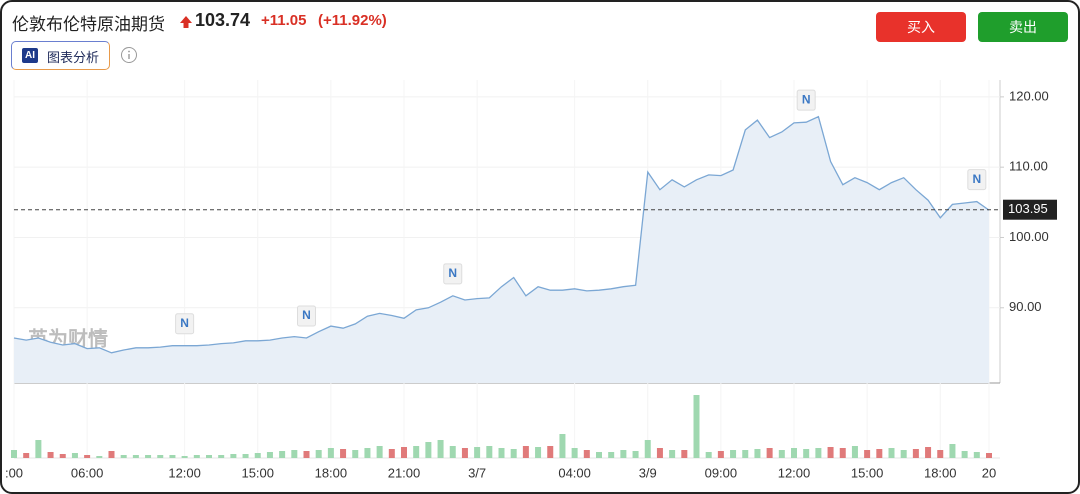 The height and width of the screenshot is (494, 1080). I want to click on info-icon, so click(129, 55).